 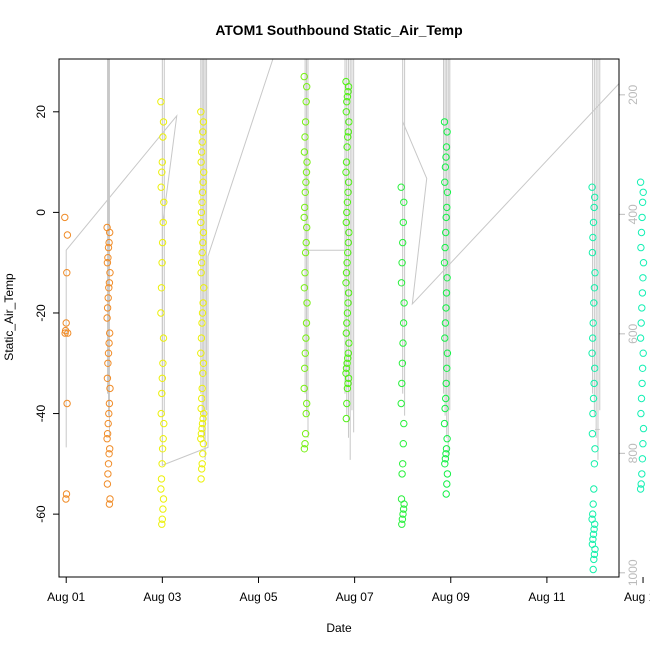 I want to click on y2-tick-label: 200, so click(x=633, y=95).